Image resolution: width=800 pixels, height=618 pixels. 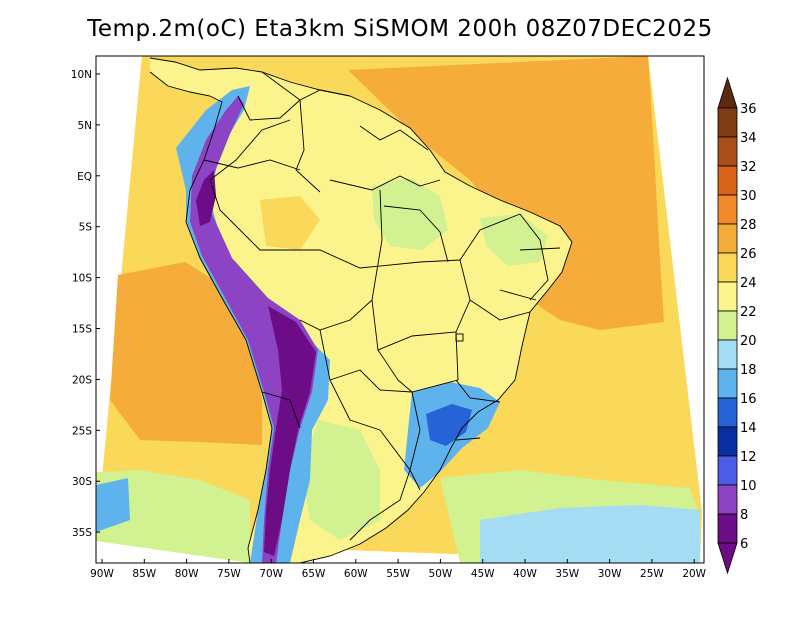 I want to click on colorbar-label: 14, so click(x=748, y=428).